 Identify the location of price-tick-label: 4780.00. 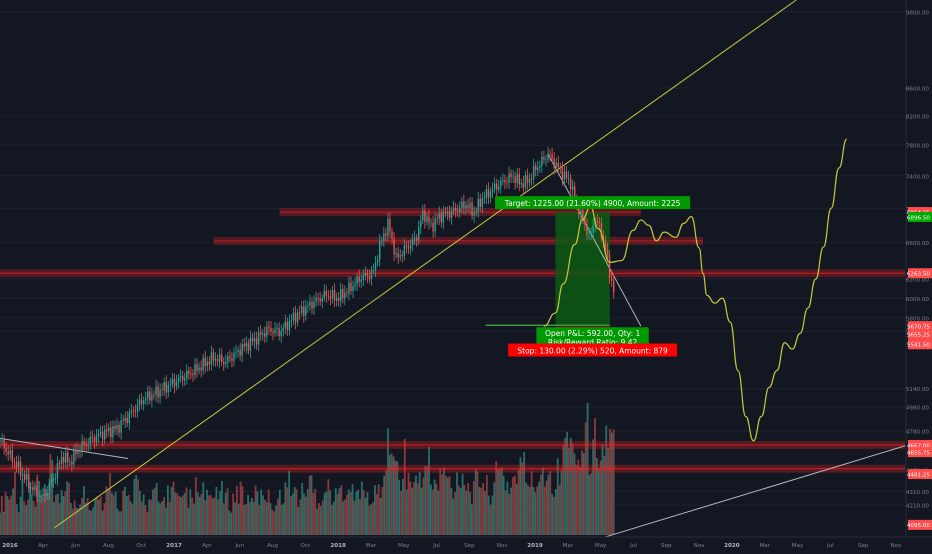
(918, 432).